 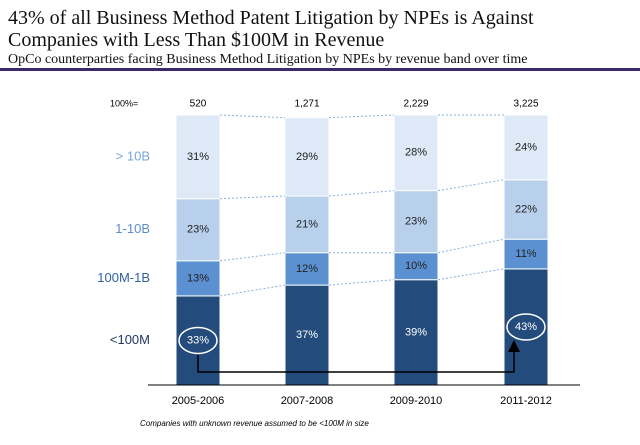 I want to click on arrow, so click(x=358, y=356).